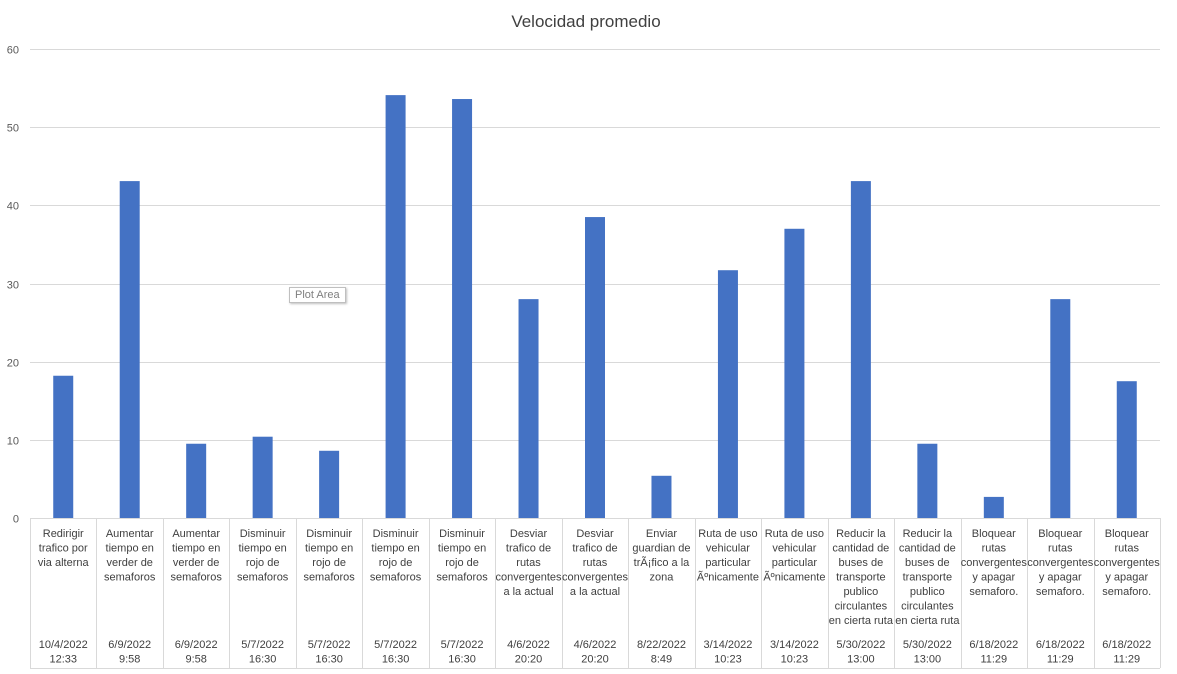 The image size is (1177, 674). Describe the element at coordinates (63, 534) in the screenshot. I see `category-label: Redirigir` at that location.